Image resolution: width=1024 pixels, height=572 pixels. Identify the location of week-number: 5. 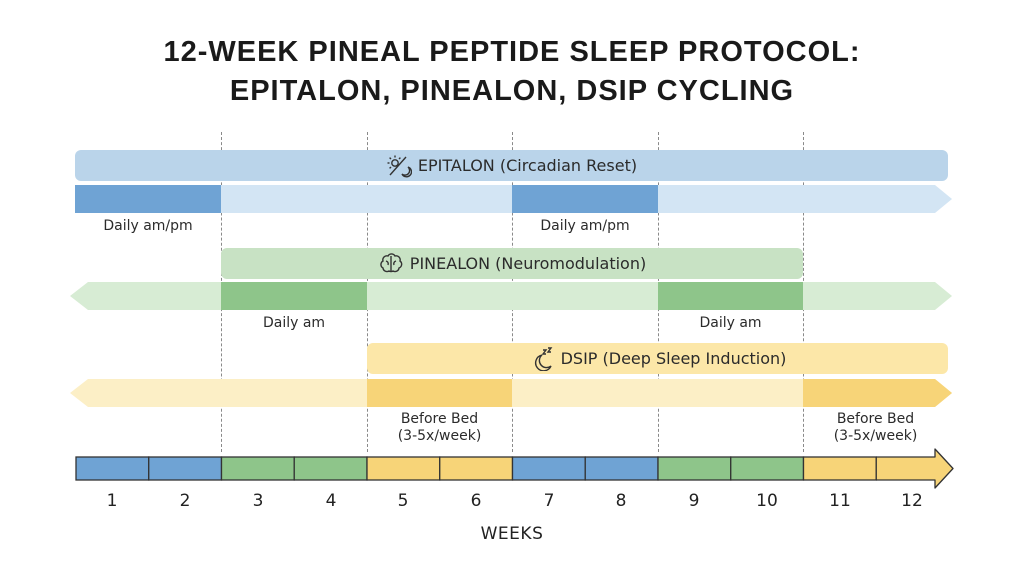
(403, 501).